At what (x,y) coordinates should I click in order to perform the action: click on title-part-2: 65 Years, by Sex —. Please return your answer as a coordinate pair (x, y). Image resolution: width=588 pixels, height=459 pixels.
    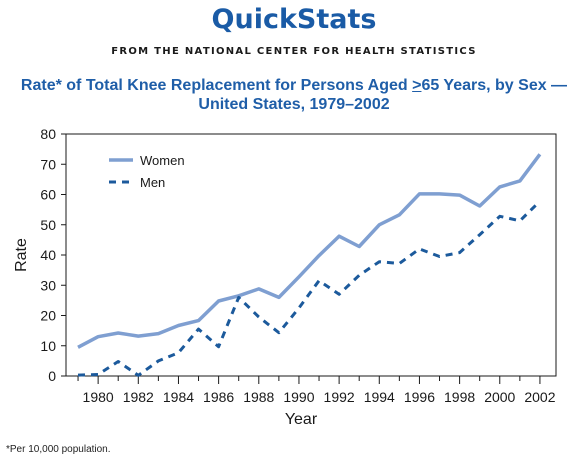
    Looking at the image, I should click on (494, 85).